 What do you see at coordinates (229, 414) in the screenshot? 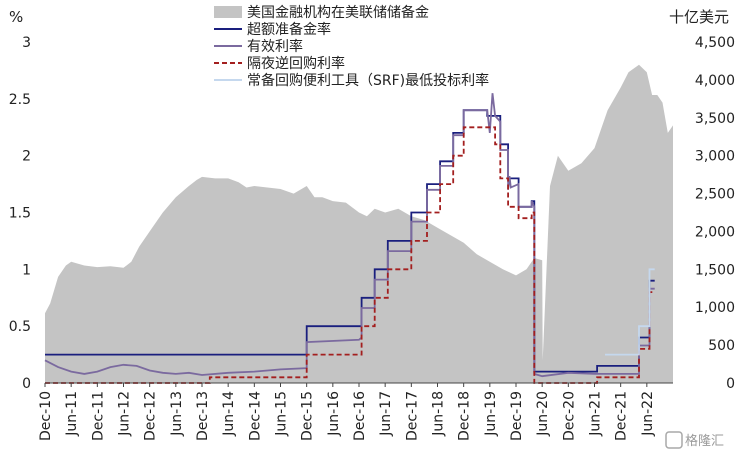
I see `x-tick-label: Jun-14` at bounding box center [229, 414].